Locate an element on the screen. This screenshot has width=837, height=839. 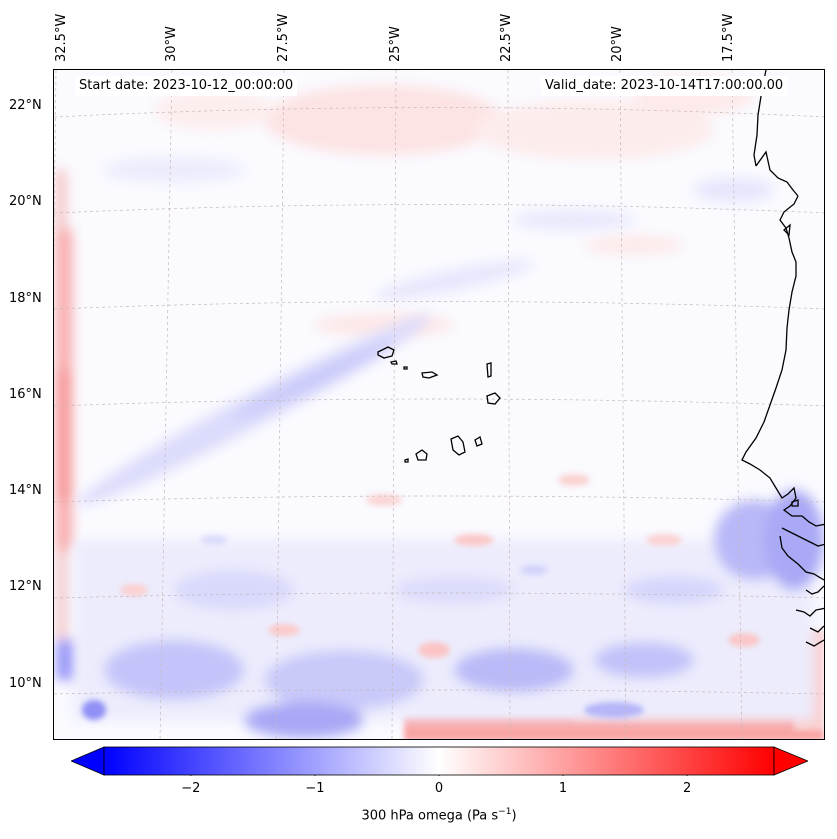
lat-label-12n: 12°N is located at coordinates (25, 586).